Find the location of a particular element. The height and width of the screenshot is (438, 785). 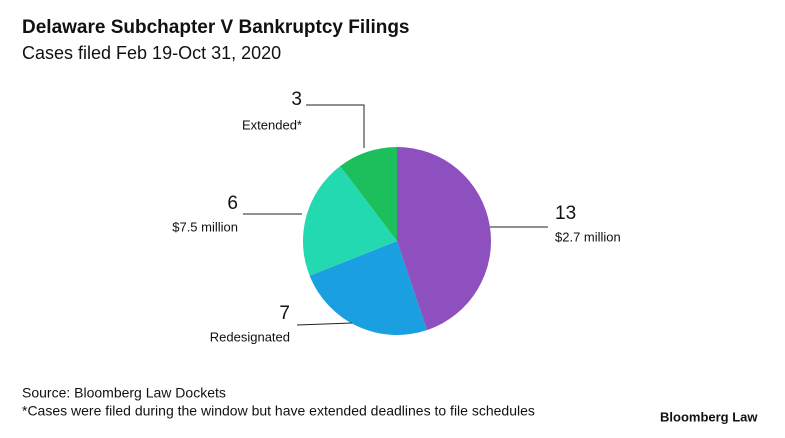

value-label: 7 is located at coordinates (284, 313).